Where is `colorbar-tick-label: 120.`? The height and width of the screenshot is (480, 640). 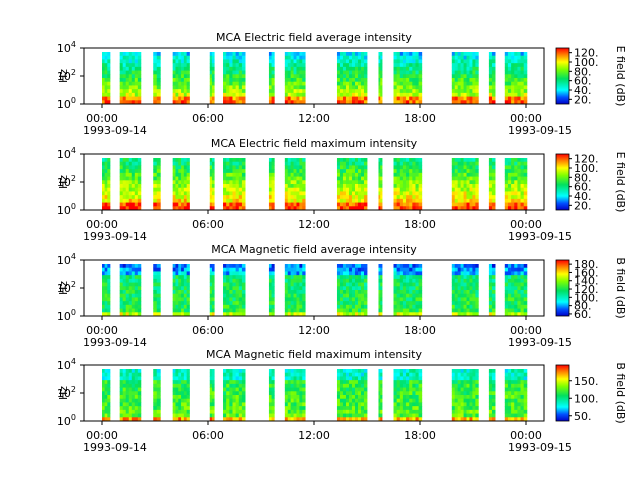 colorbar-tick-label: 120. is located at coordinates (586, 289).